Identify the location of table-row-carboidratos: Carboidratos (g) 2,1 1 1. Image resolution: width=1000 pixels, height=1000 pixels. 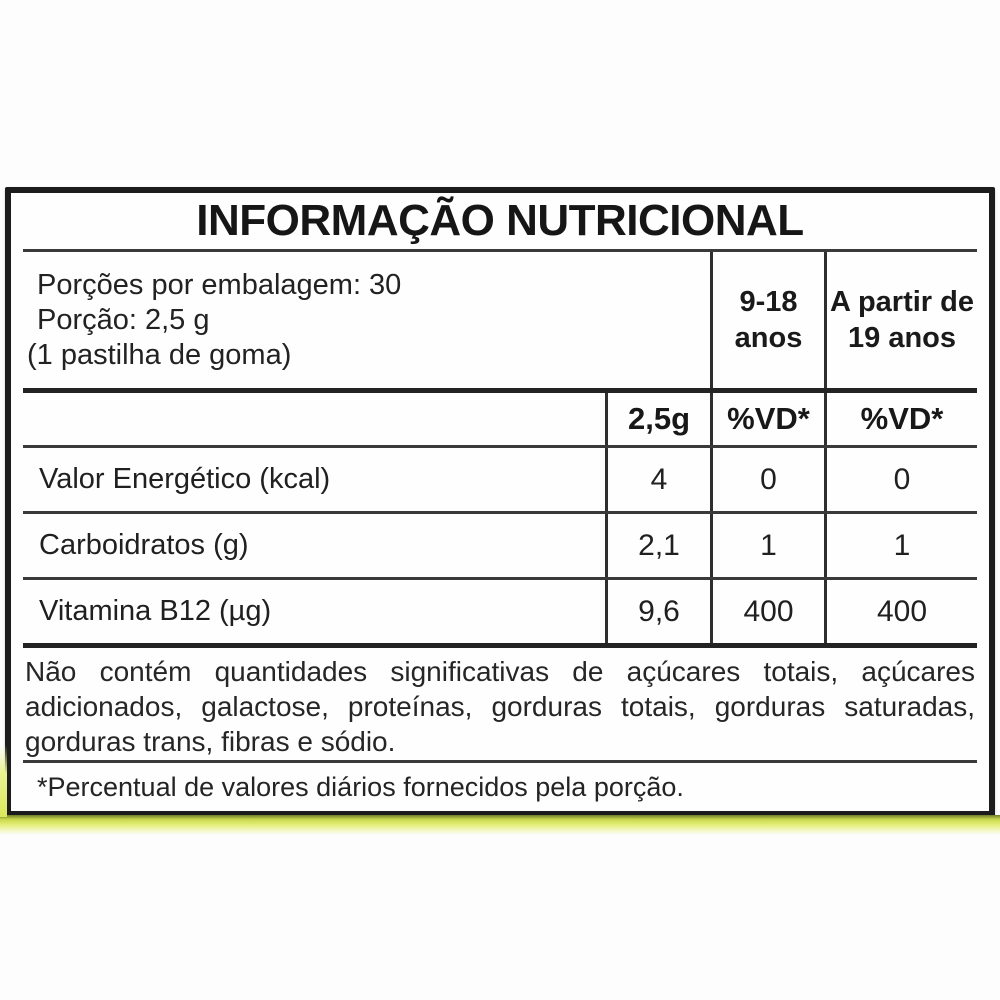
(500, 545).